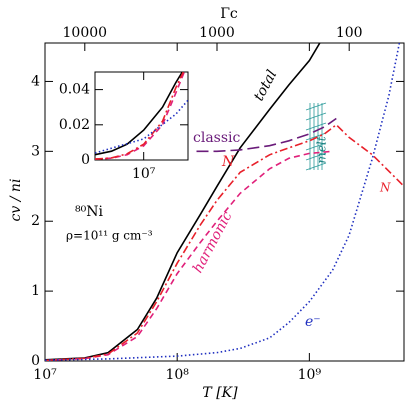 The image size is (407, 407). What do you see at coordinates (385, 188) in the screenshot?
I see `annotation: N` at bounding box center [385, 188].